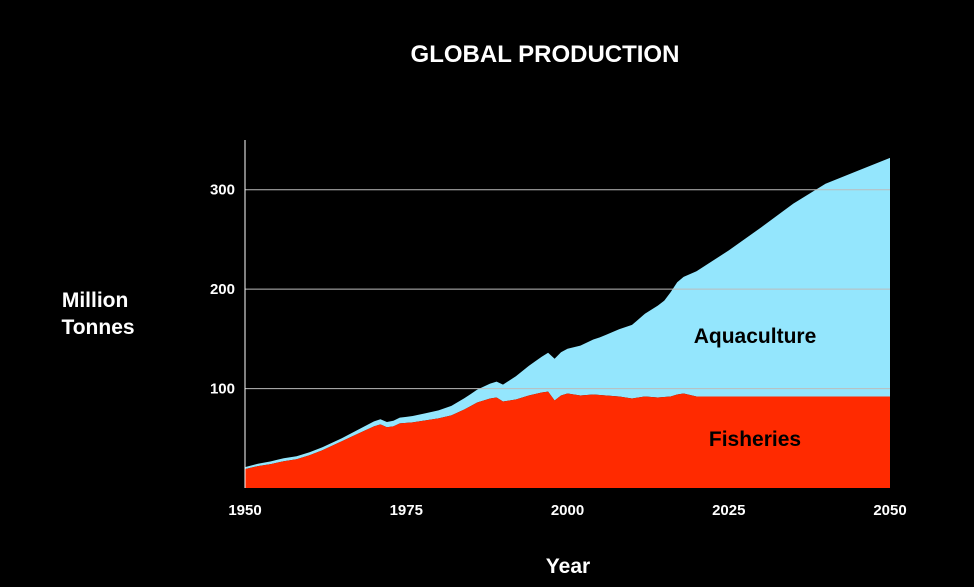 The height and width of the screenshot is (587, 974). I want to click on x-tick-label-2025: 2025, so click(728, 510).